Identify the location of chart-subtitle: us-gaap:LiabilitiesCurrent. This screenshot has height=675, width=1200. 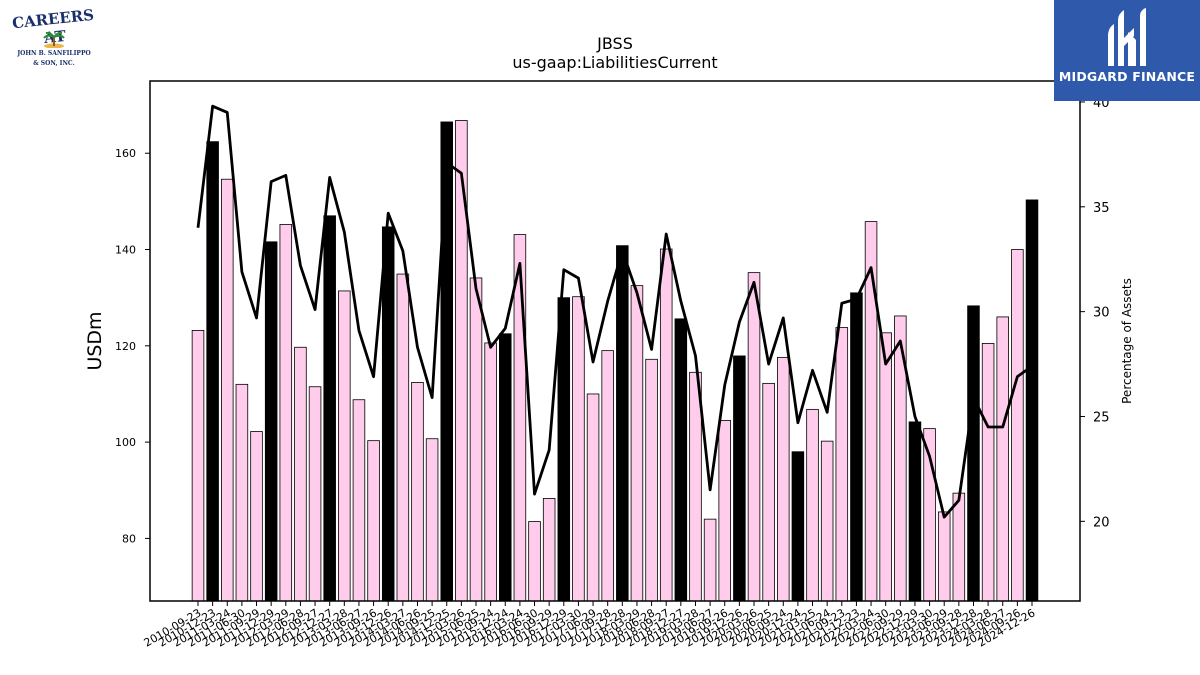
(614, 62).